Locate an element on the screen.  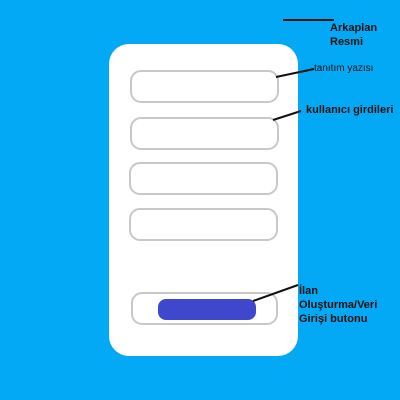
user-inputs-label: kullanıcı girdileri is located at coordinates (350, 110).